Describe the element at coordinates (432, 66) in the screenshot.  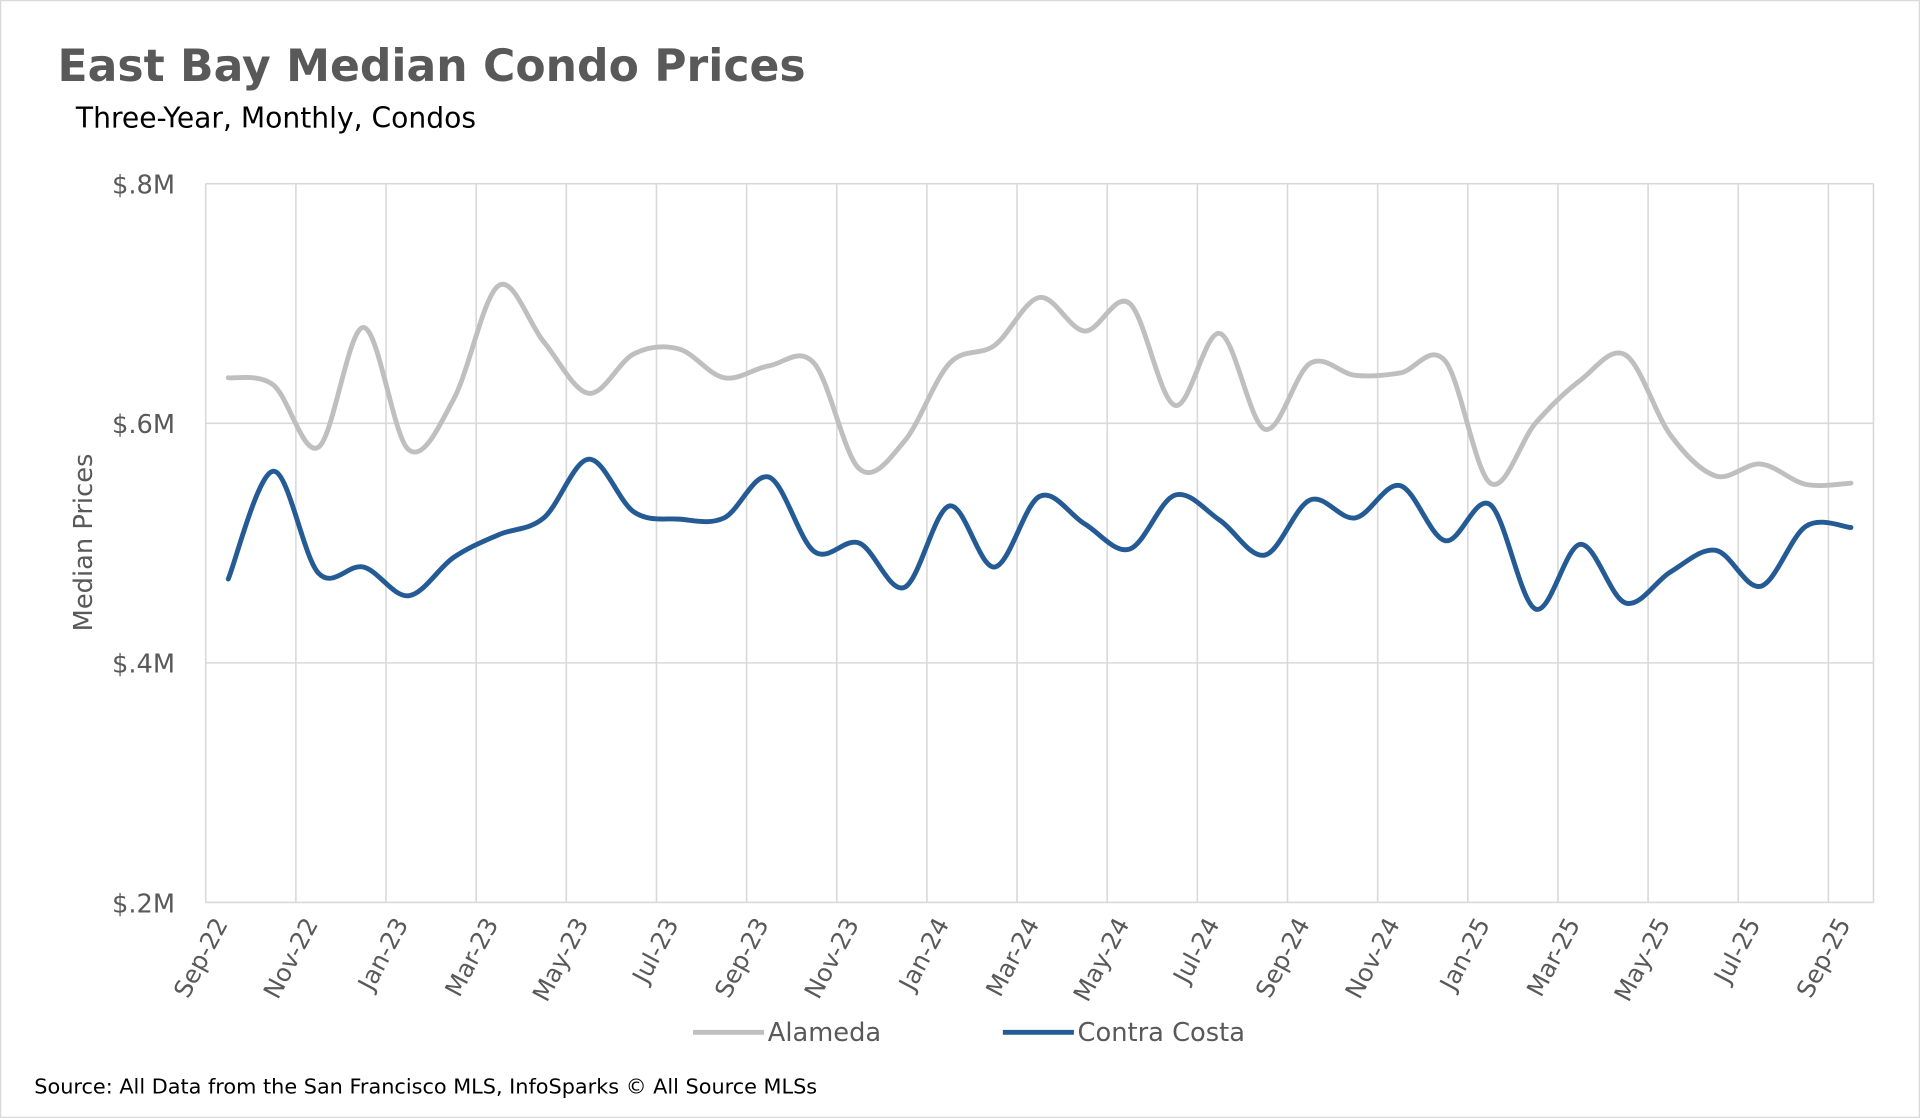
I see `chart-title: East Bay Median Condo Prices` at that location.